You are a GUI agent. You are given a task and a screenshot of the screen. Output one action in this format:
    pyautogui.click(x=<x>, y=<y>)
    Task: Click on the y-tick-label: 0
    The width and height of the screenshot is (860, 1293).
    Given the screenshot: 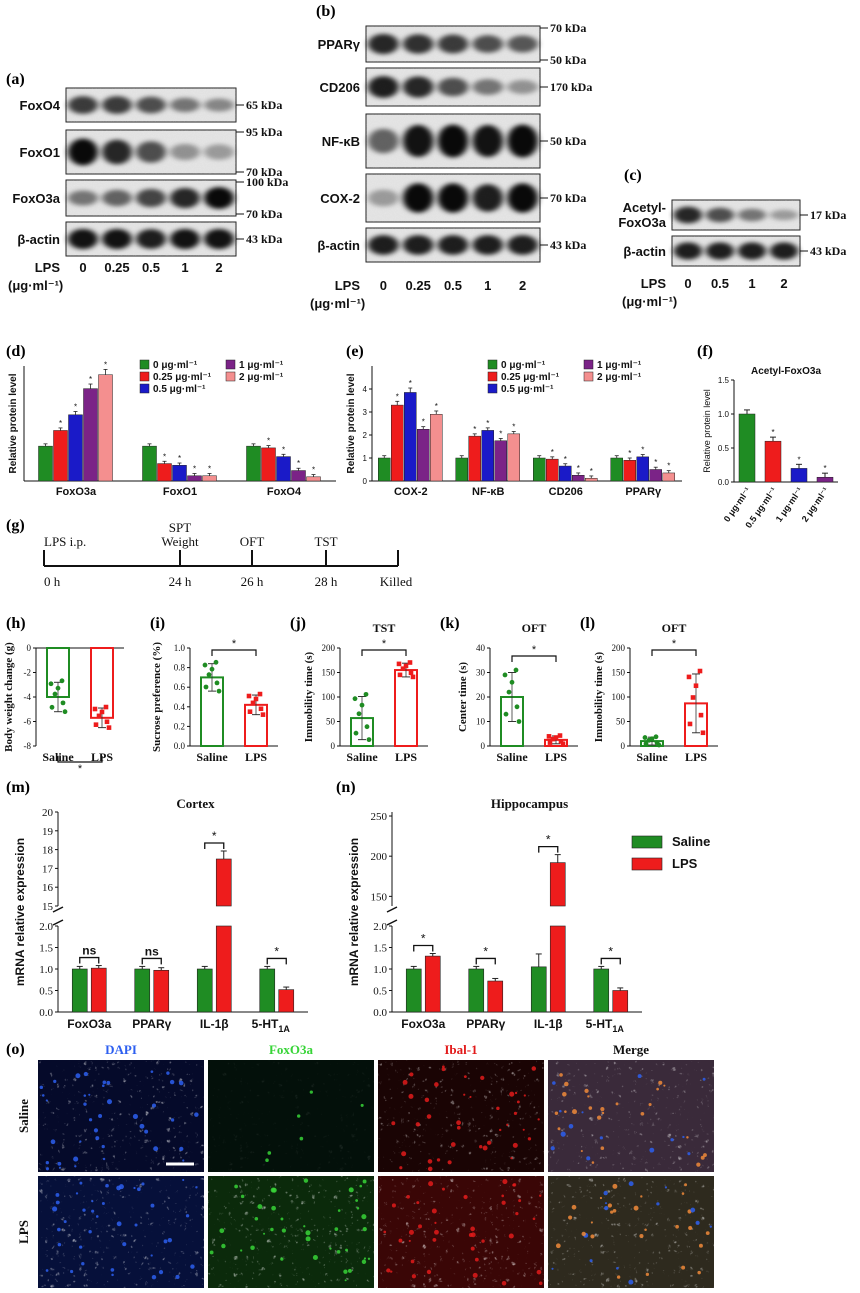 What is the action you would take?
    pyautogui.click(x=333, y=746)
    